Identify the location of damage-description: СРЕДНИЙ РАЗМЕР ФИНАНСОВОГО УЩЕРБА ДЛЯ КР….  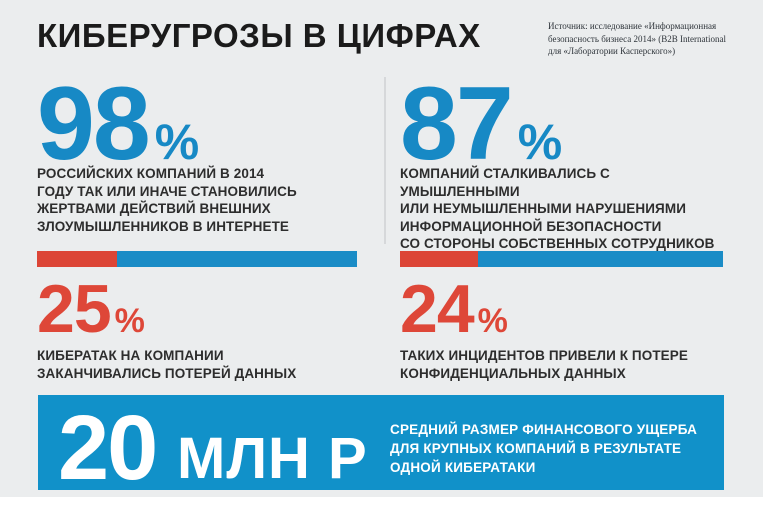
(544, 448).